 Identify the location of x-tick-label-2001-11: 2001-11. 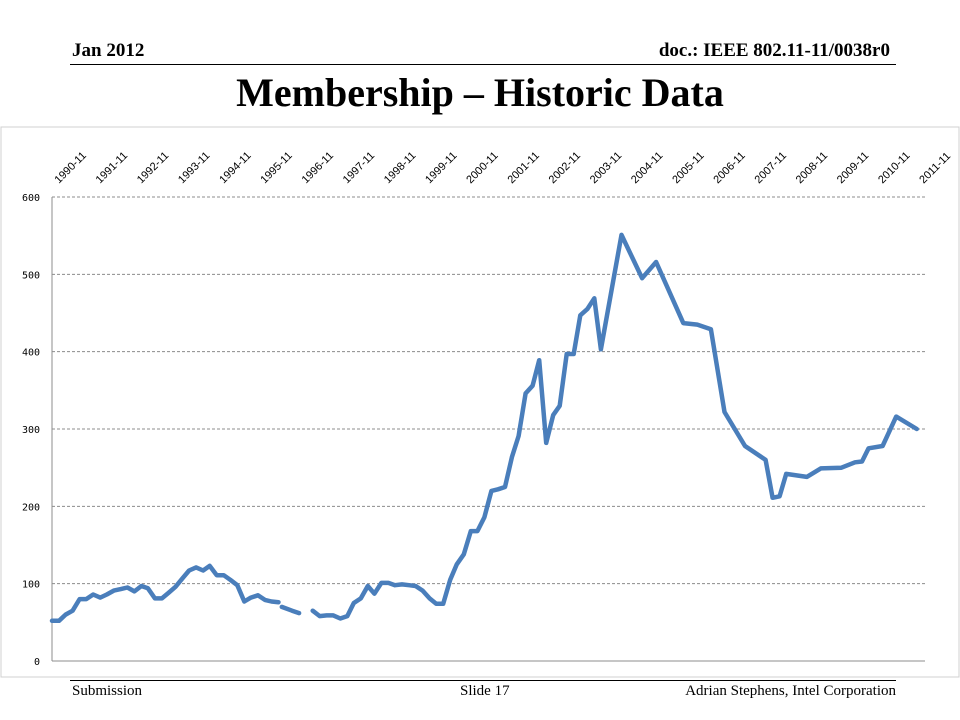
(523, 168).